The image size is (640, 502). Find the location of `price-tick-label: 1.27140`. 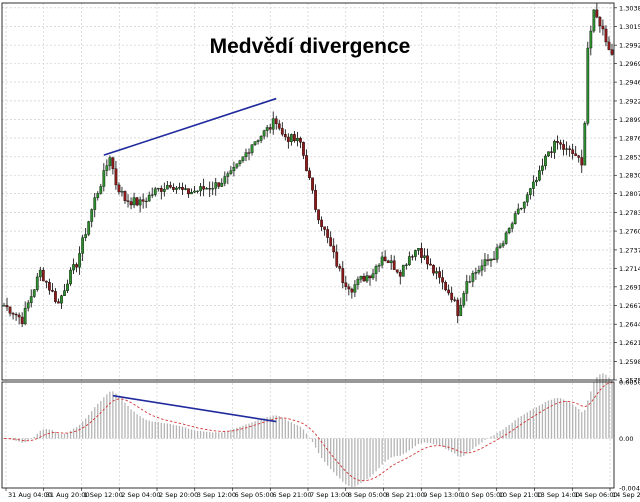

price-tick-label: 1.27140 is located at coordinates (629, 269).